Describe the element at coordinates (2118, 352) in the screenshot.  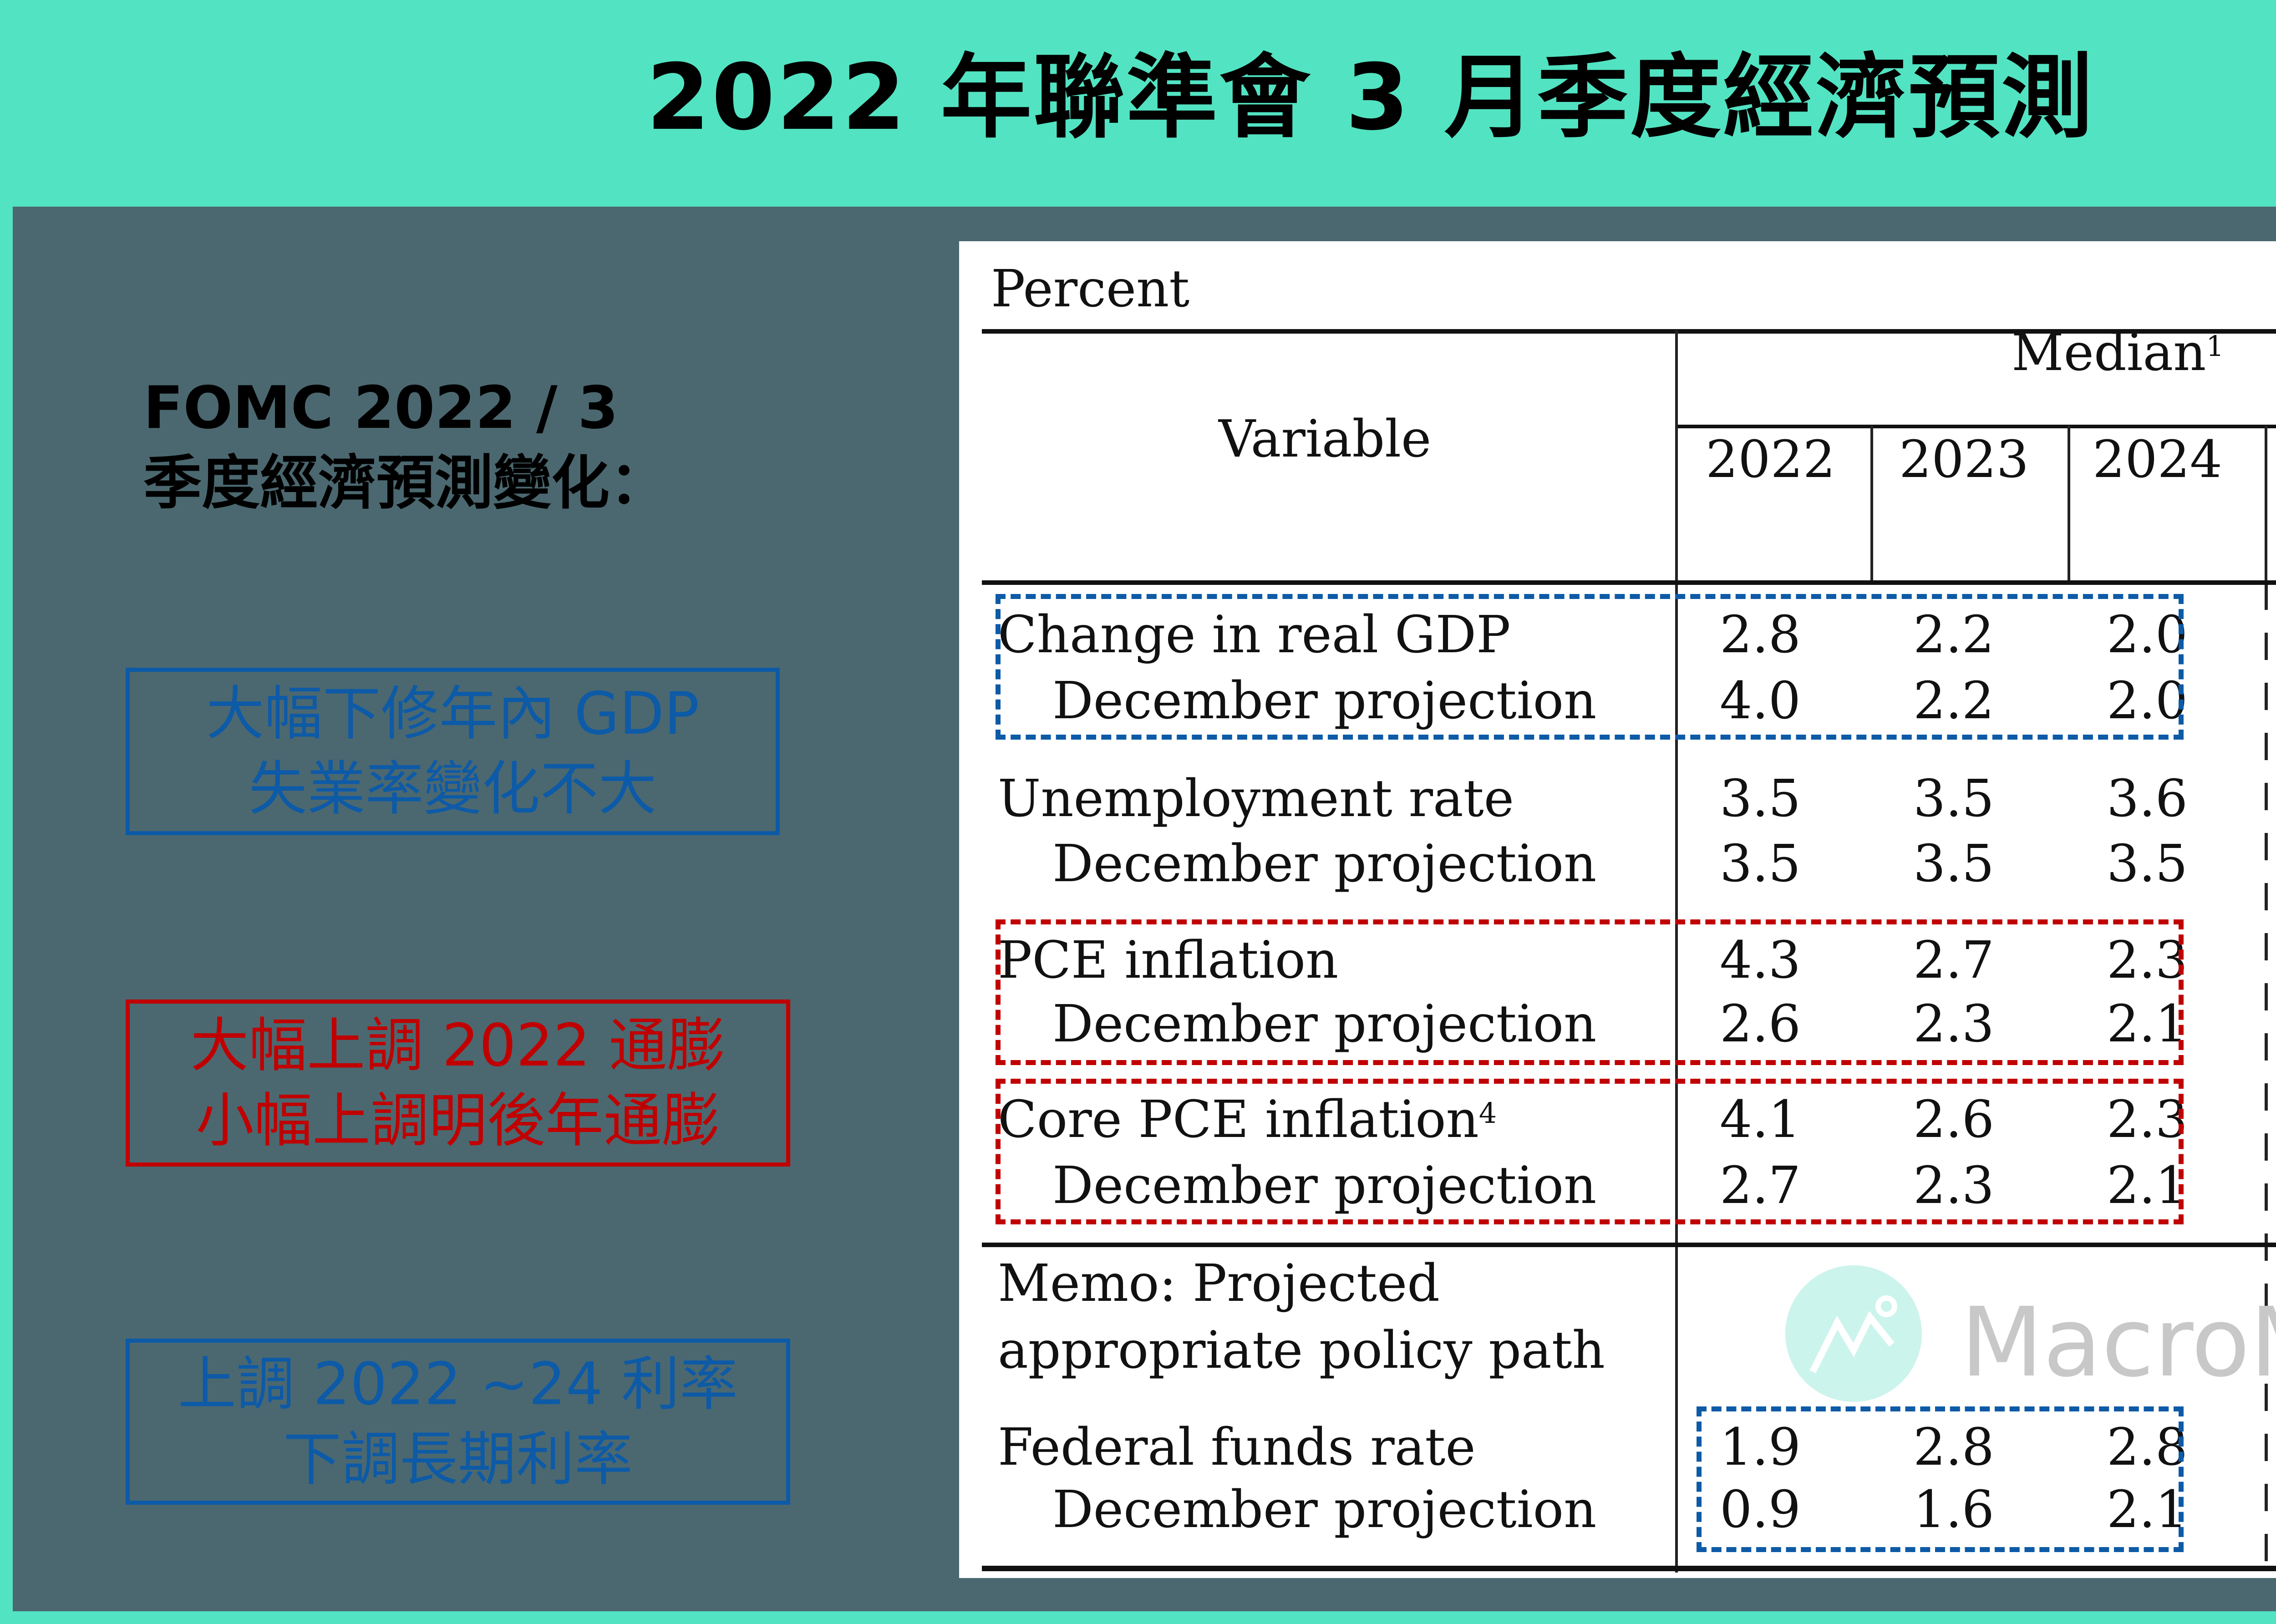
I see `median-header: Median1` at that location.